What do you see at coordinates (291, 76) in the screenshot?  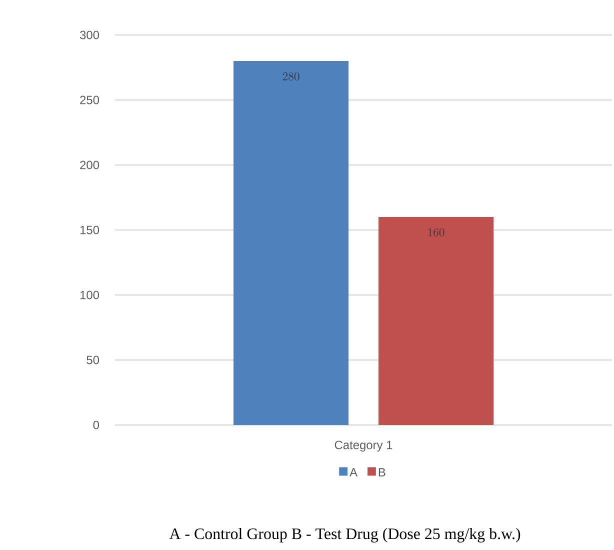 I see `data-label: 280` at bounding box center [291, 76].